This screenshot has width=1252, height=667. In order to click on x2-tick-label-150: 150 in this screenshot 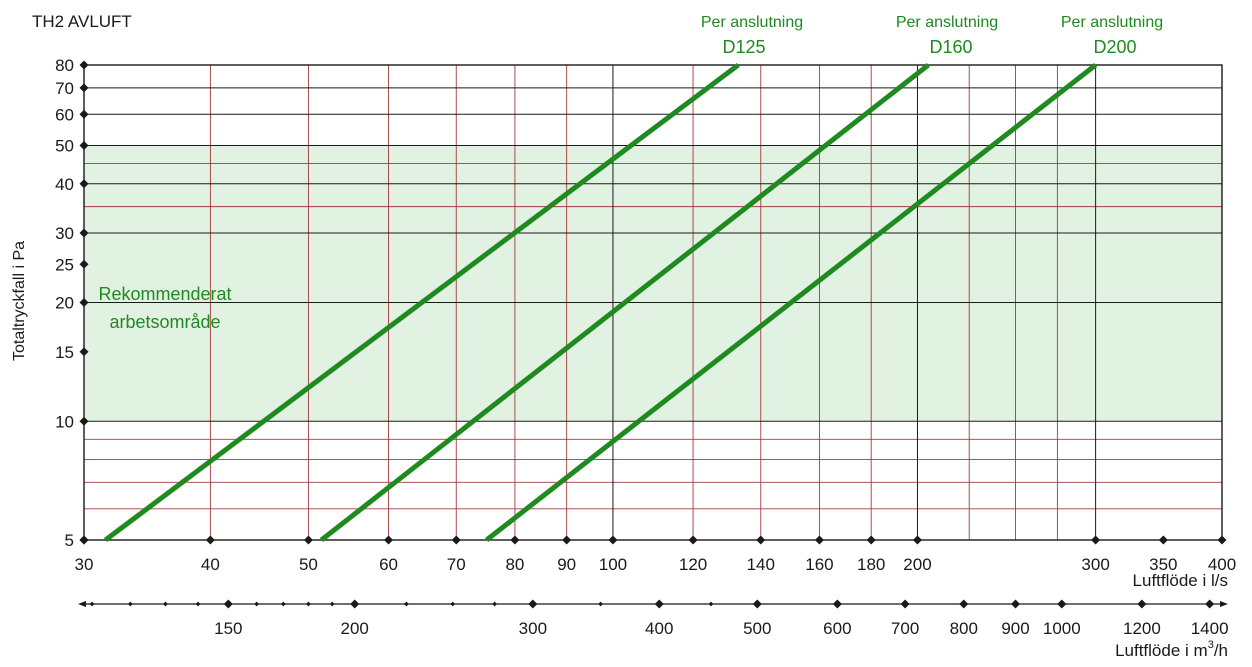, I will do `click(228, 628)`.